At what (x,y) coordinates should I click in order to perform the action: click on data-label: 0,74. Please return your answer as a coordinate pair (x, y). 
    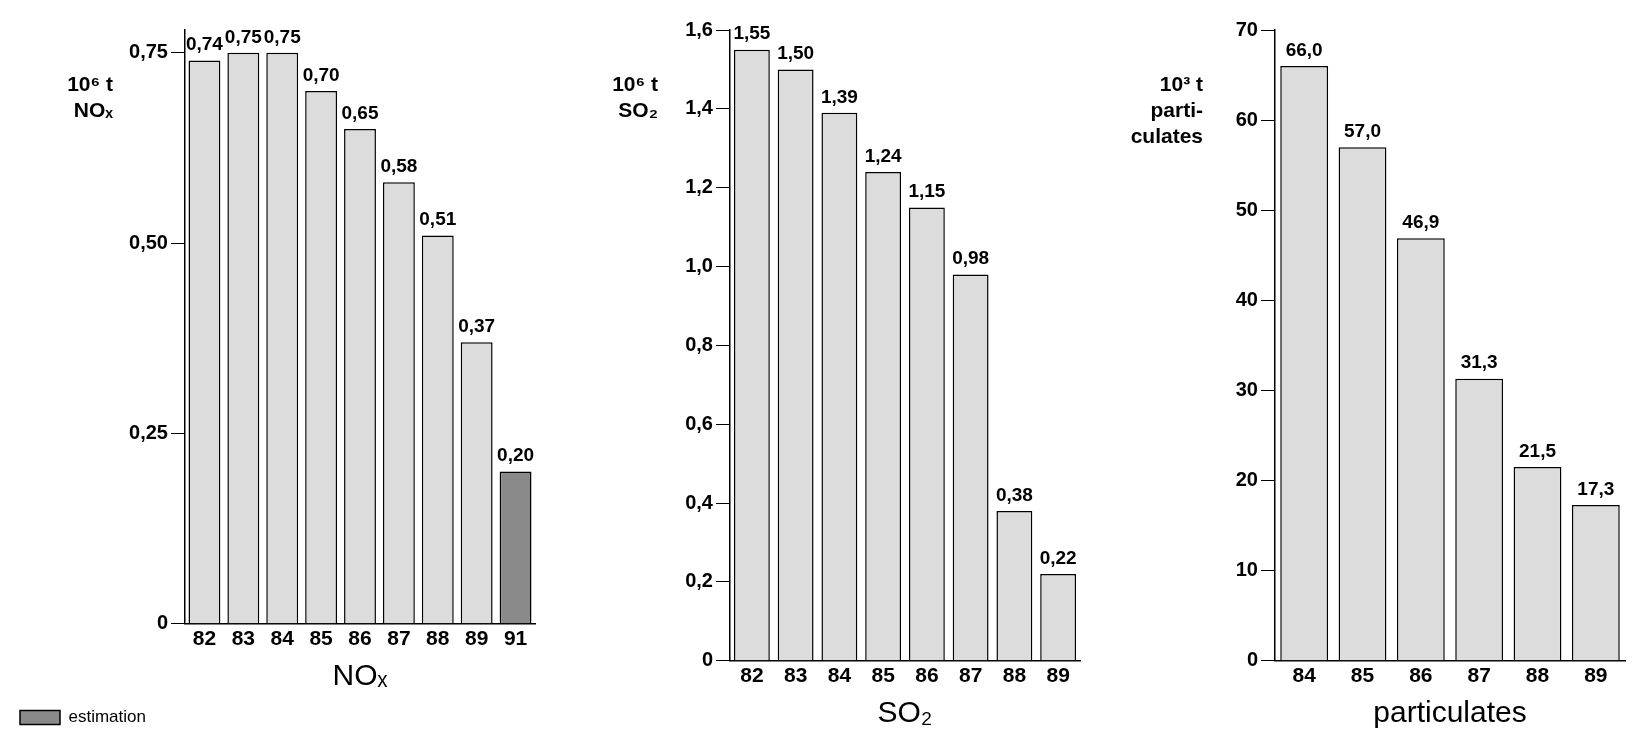
    Looking at the image, I should click on (204, 44).